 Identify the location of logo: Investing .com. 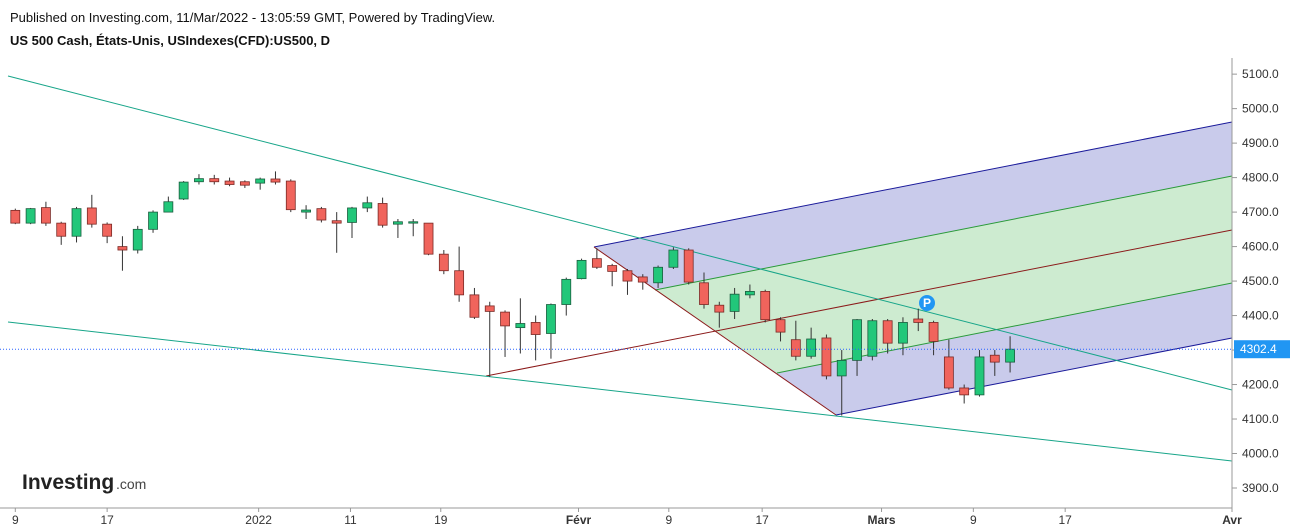
(84, 482).